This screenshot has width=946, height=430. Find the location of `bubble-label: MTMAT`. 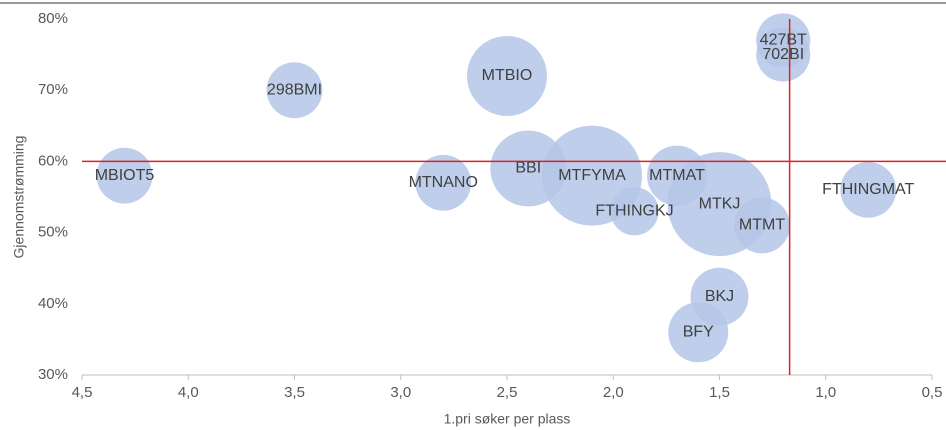

bubble-label: MTMAT is located at coordinates (677, 175).